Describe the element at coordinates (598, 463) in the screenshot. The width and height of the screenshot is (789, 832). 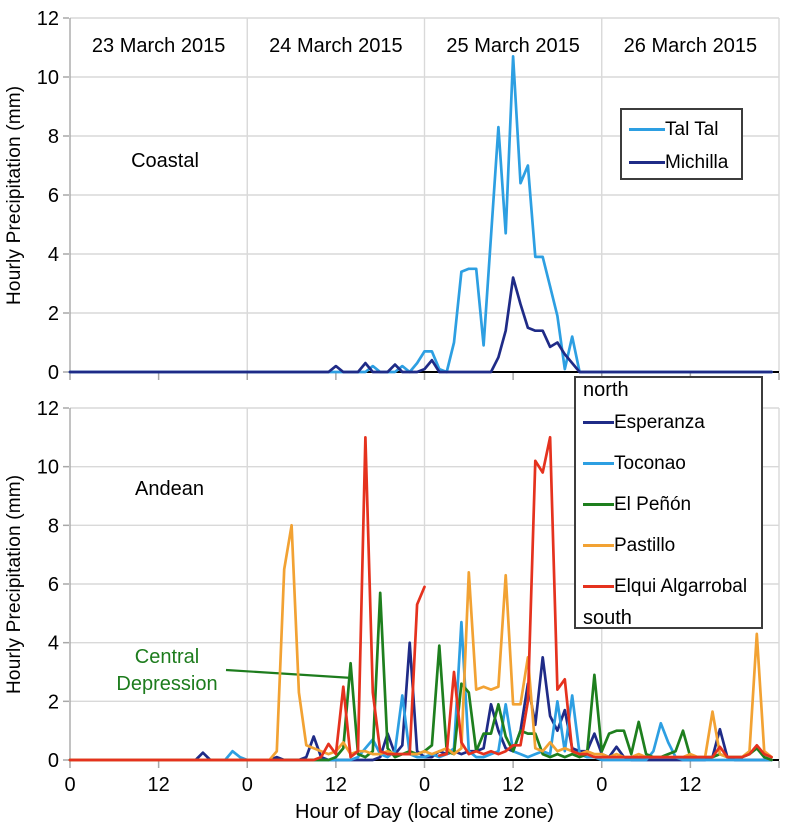
I see `legend-swatch-toconao` at that location.